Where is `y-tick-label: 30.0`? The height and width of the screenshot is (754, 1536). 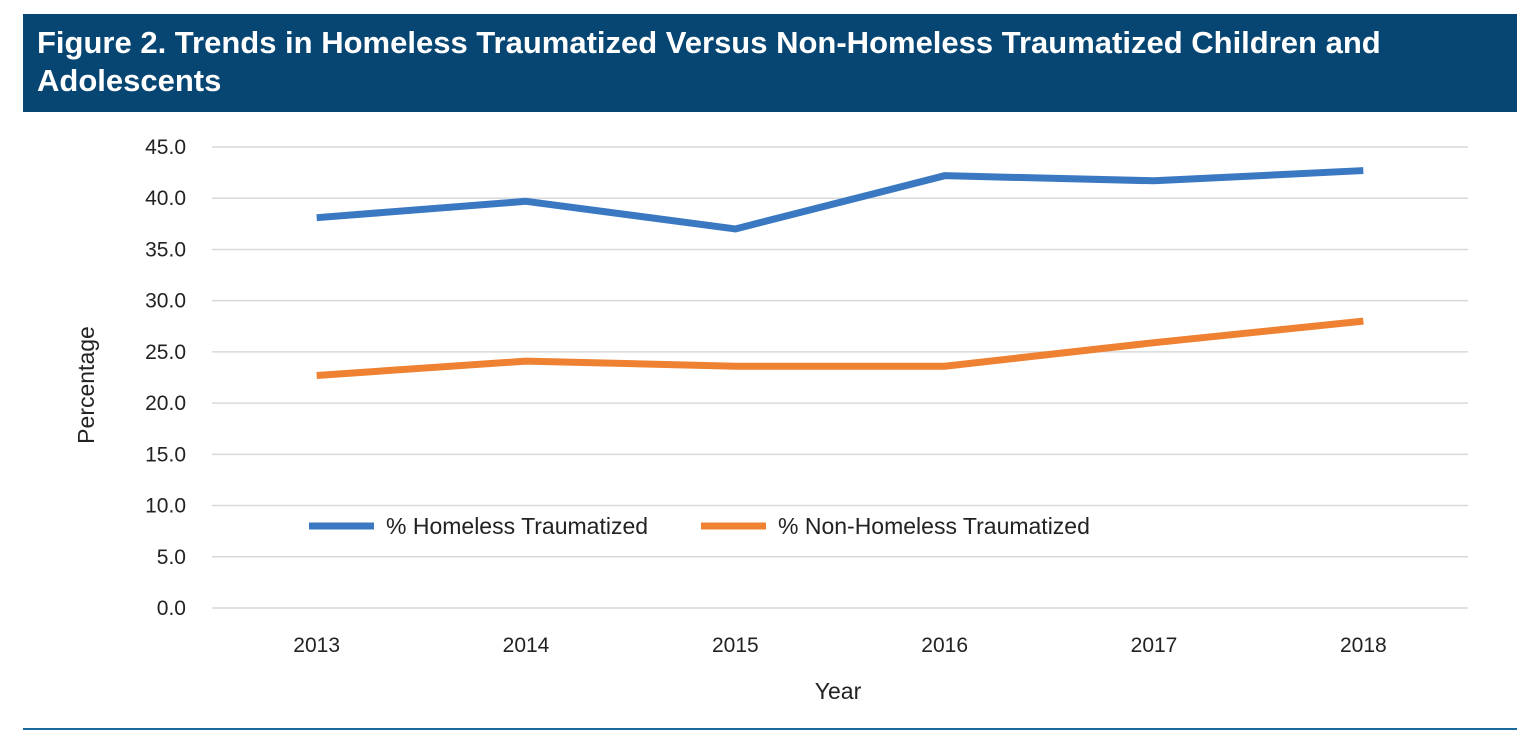
y-tick-label: 30.0 is located at coordinates (165, 301).